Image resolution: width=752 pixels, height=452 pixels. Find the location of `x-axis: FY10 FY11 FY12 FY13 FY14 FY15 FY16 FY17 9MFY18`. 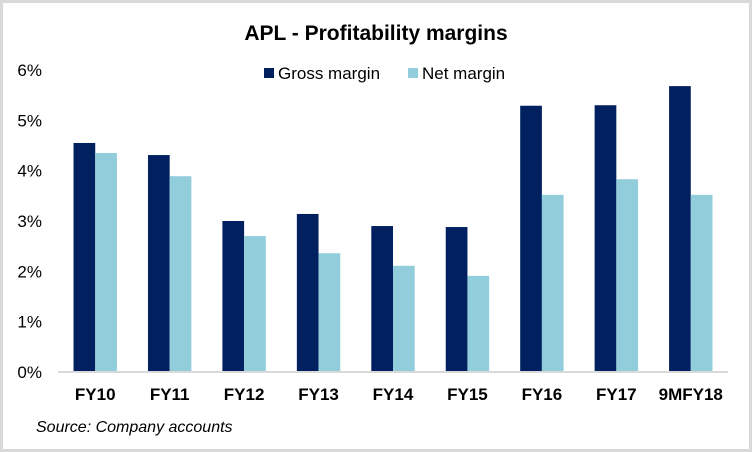

x-axis: FY10 FY11 FY12 FY13 FY14 FY15 FY16 FY17 9MFY18 is located at coordinates (399, 394).